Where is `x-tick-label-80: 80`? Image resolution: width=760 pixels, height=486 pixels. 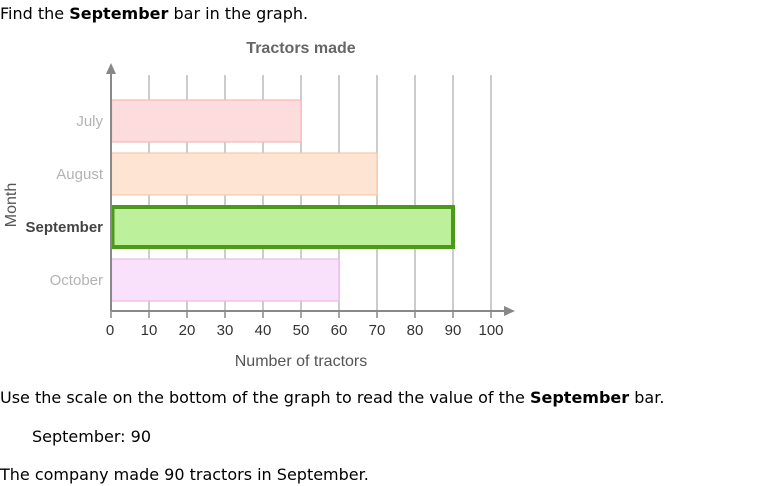
x-tick-label-80: 80 is located at coordinates (415, 330).